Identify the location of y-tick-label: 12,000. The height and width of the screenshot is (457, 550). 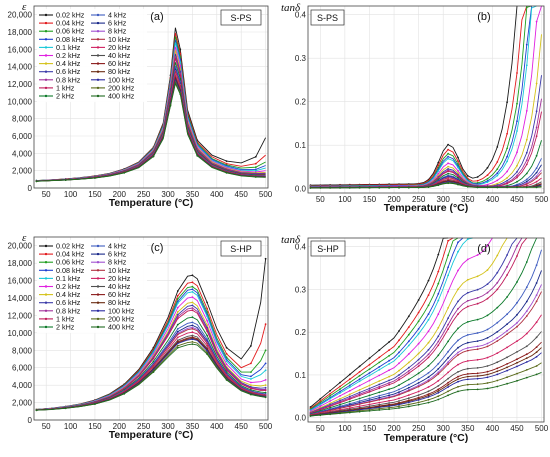
(20, 315).